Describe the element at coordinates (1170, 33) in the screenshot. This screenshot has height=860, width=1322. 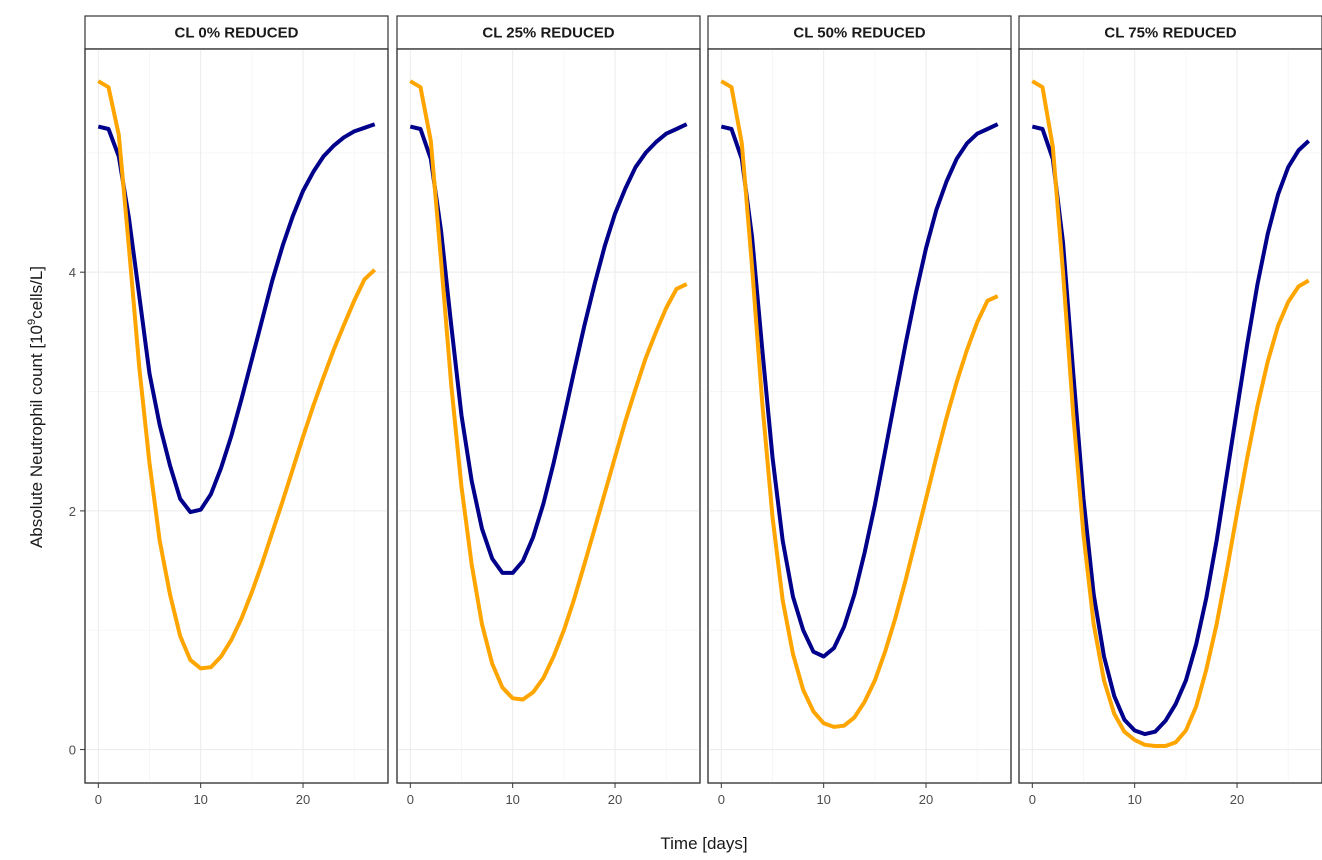
I see `panel-title: CL 75% REDUCED` at that location.